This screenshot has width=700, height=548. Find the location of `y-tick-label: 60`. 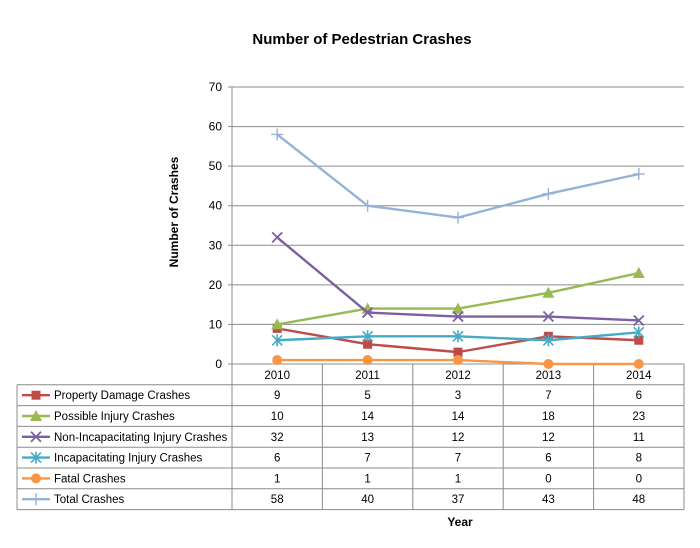

y-tick-label: 60 is located at coordinates (216, 127).